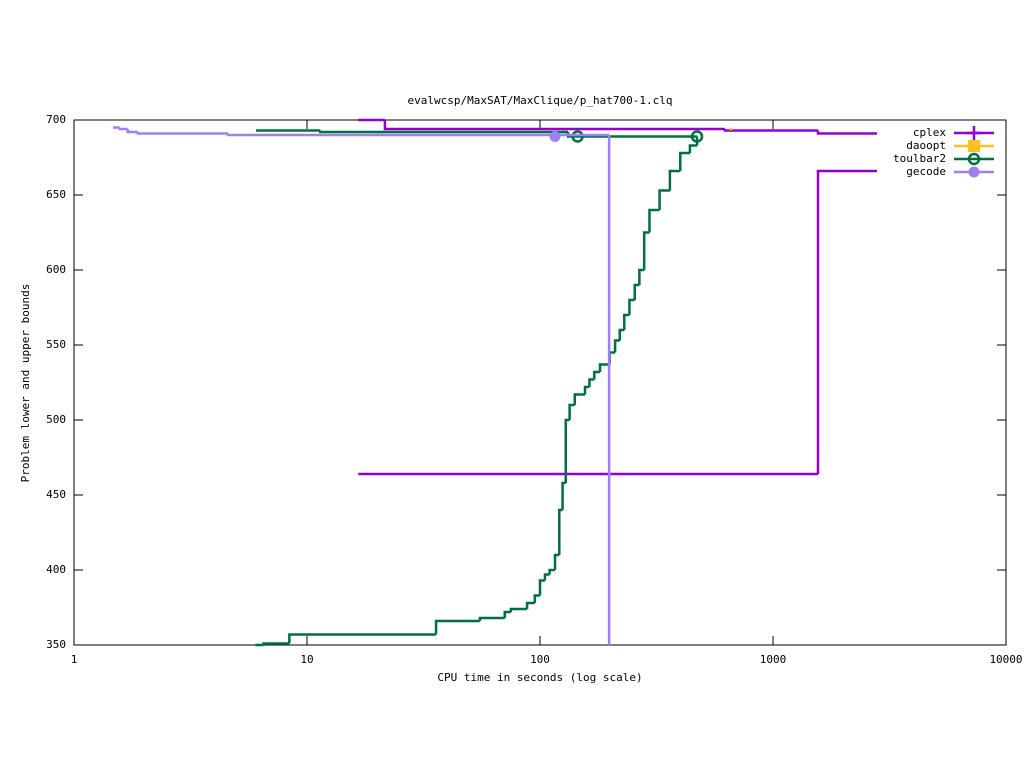 This screenshot has width=1024, height=768. Describe the element at coordinates (56, 344) in the screenshot. I see `y-tick-label: 550` at that location.